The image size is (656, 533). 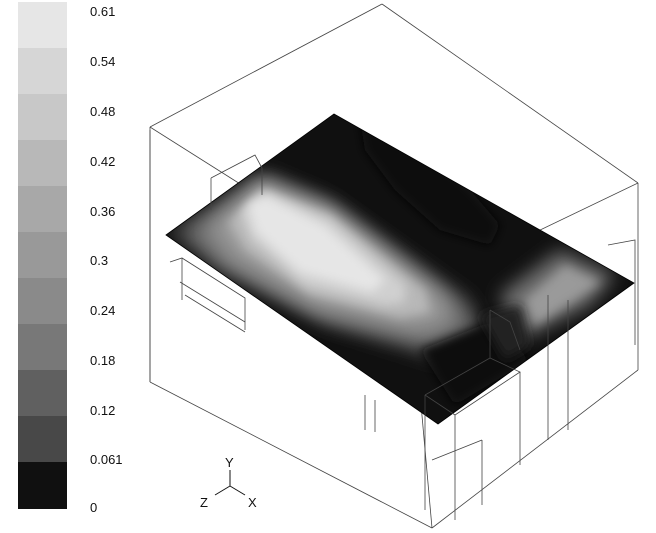 I want to click on legend-tick-label: 0.12, so click(x=103, y=410).